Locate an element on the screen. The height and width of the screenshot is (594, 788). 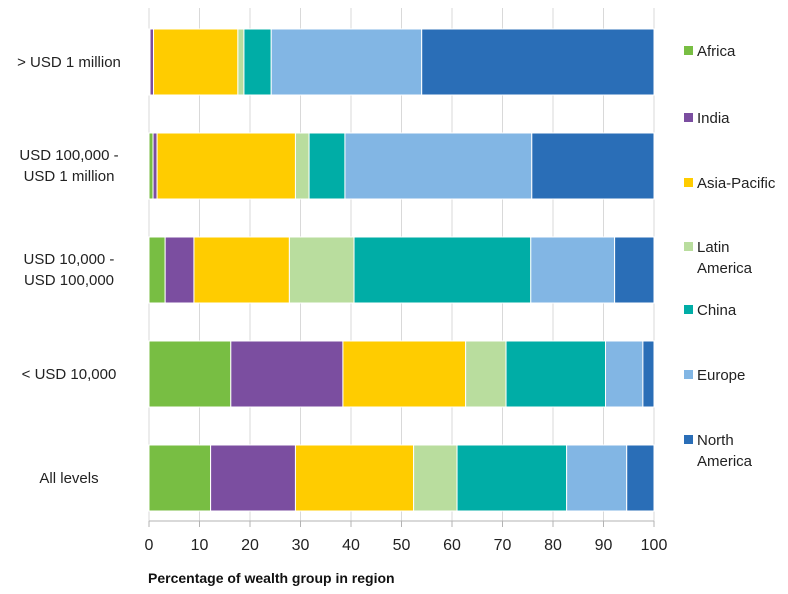
category-label-line: USD 100,000 - is located at coordinates (69, 155).